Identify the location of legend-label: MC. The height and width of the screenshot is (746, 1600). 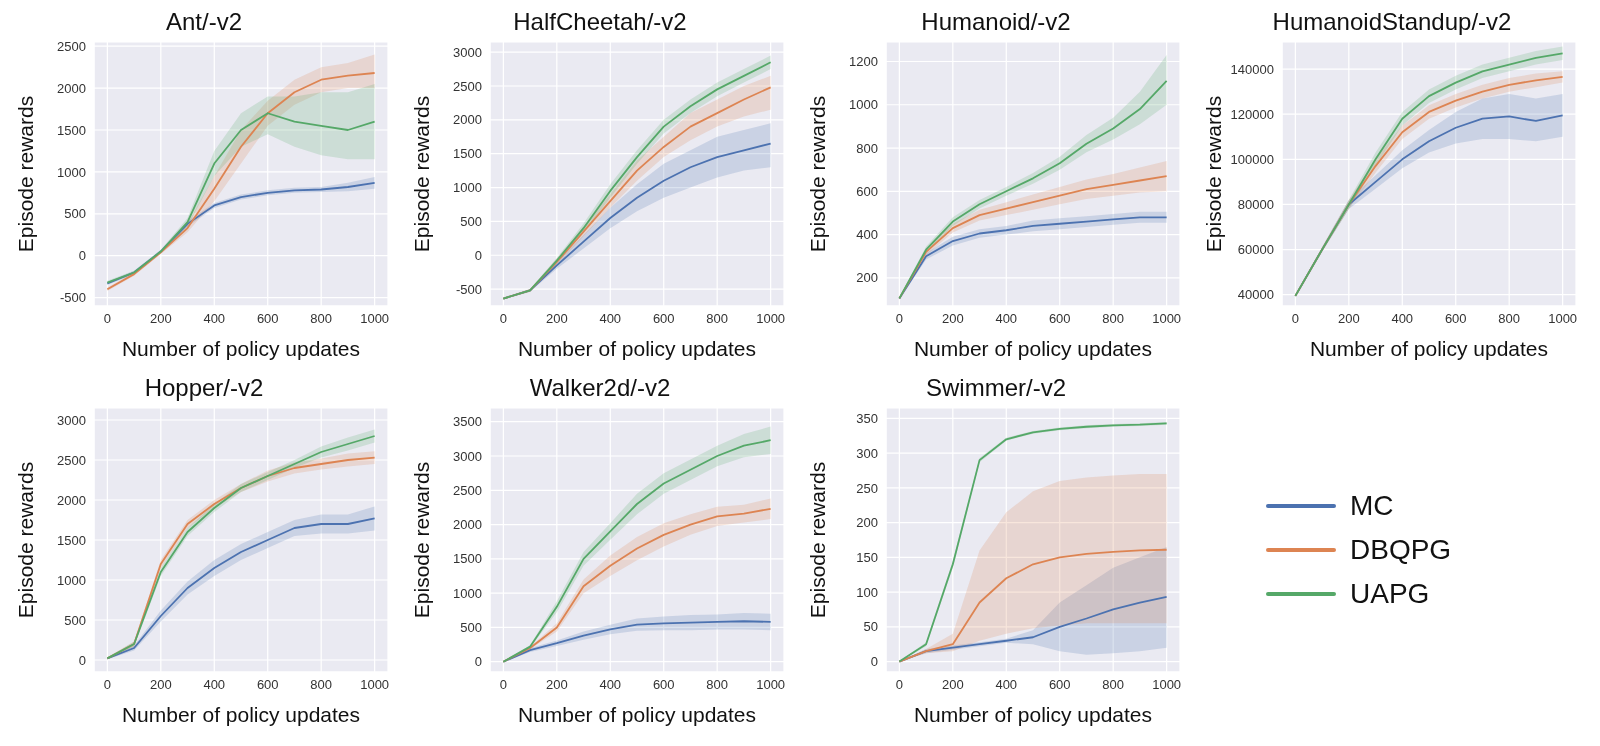
(1372, 506).